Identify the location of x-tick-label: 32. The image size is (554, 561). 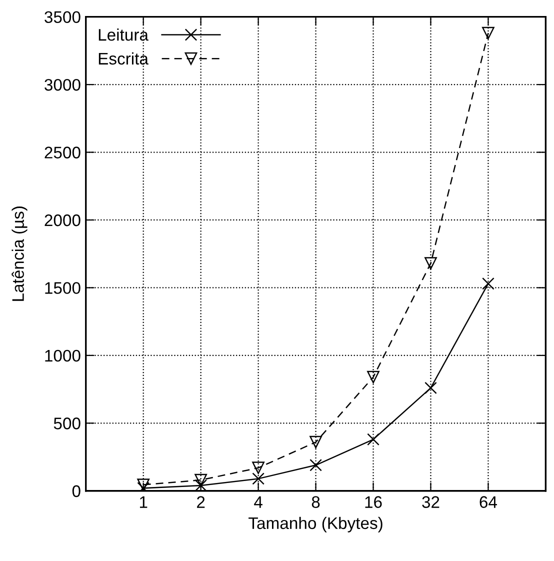
(431, 502).